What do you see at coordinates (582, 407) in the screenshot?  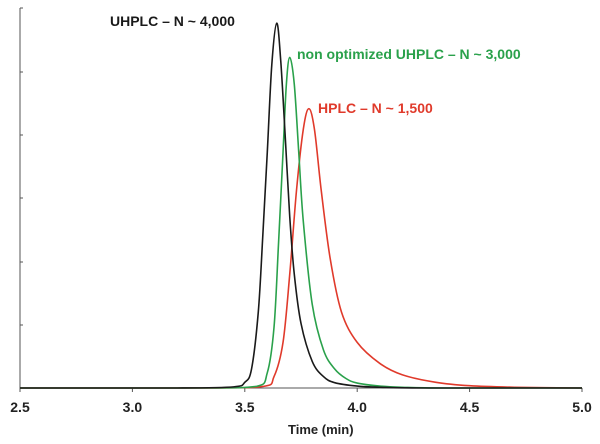 I see `x-tick-label: 5.0` at bounding box center [582, 407].